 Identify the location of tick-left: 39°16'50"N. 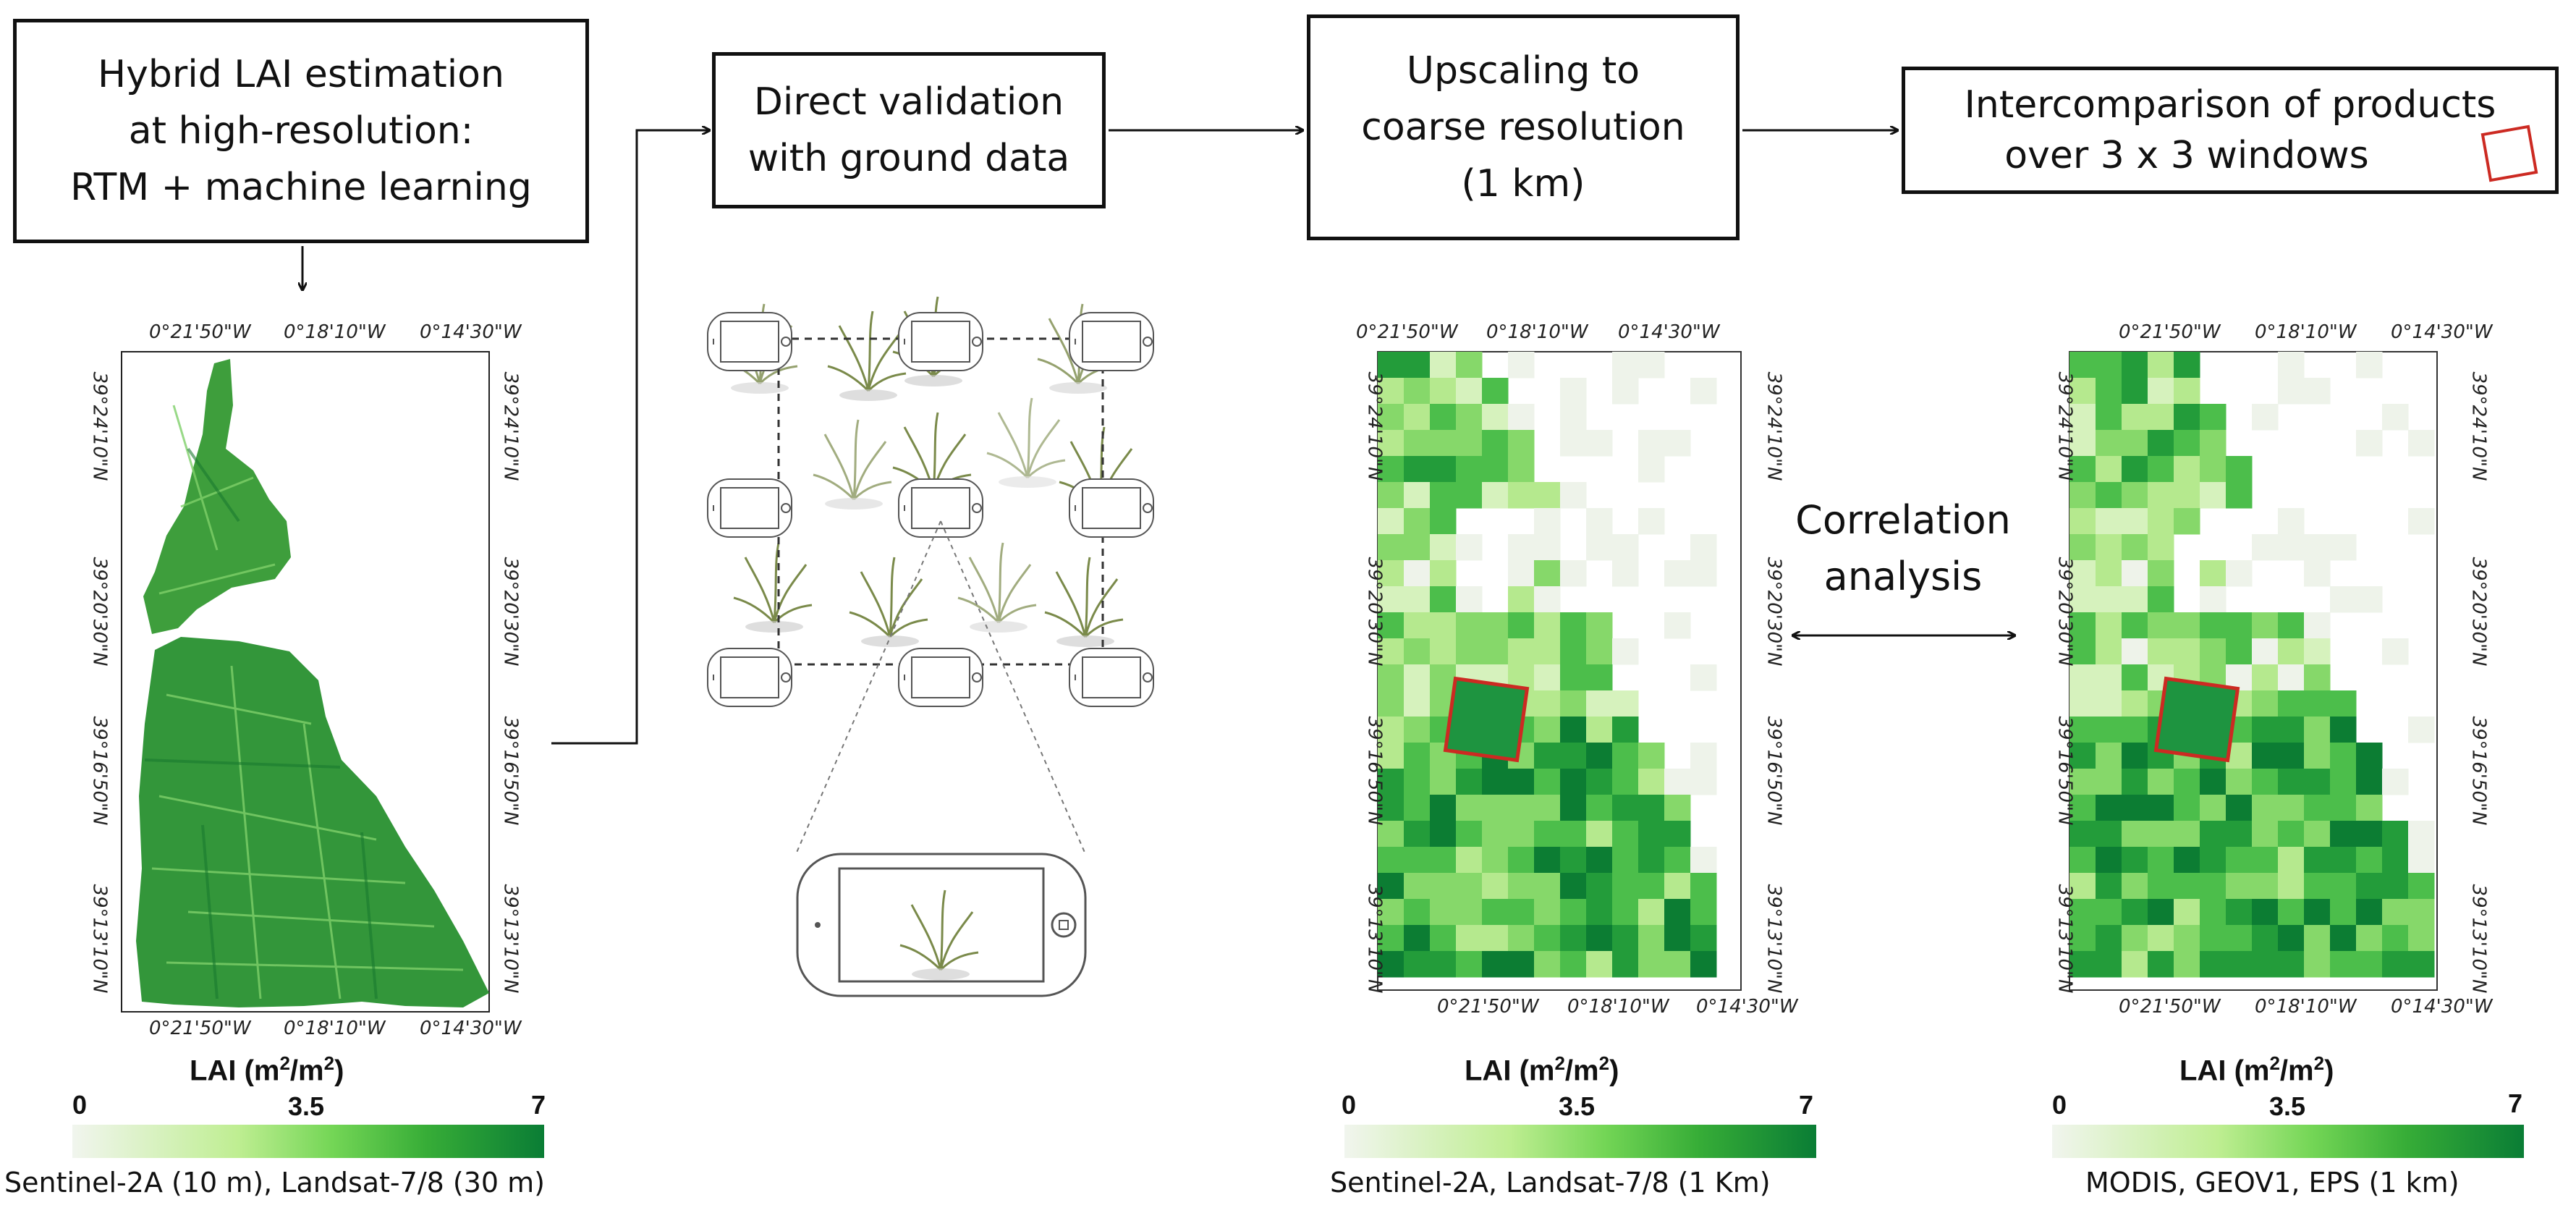
(1374, 771).